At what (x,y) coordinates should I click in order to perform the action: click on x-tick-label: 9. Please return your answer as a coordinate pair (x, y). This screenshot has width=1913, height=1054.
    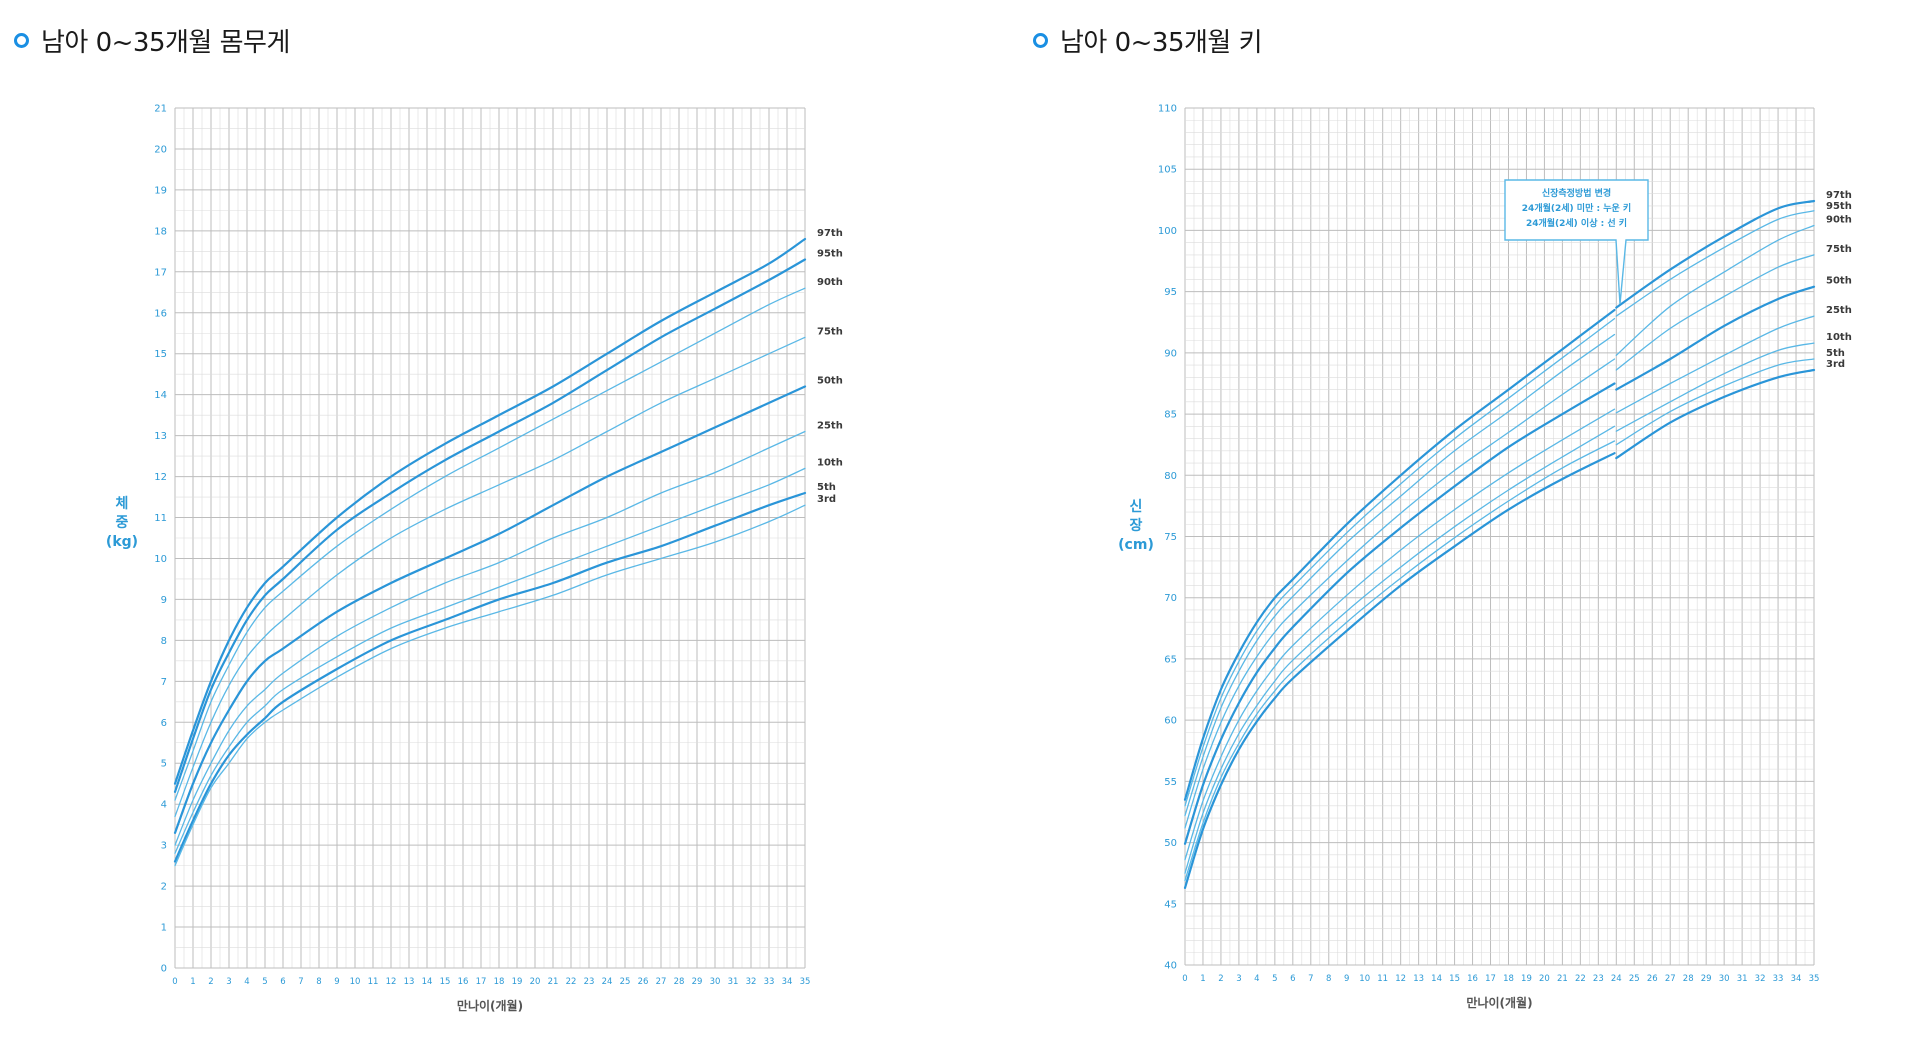
    Looking at the image, I should click on (336, 982).